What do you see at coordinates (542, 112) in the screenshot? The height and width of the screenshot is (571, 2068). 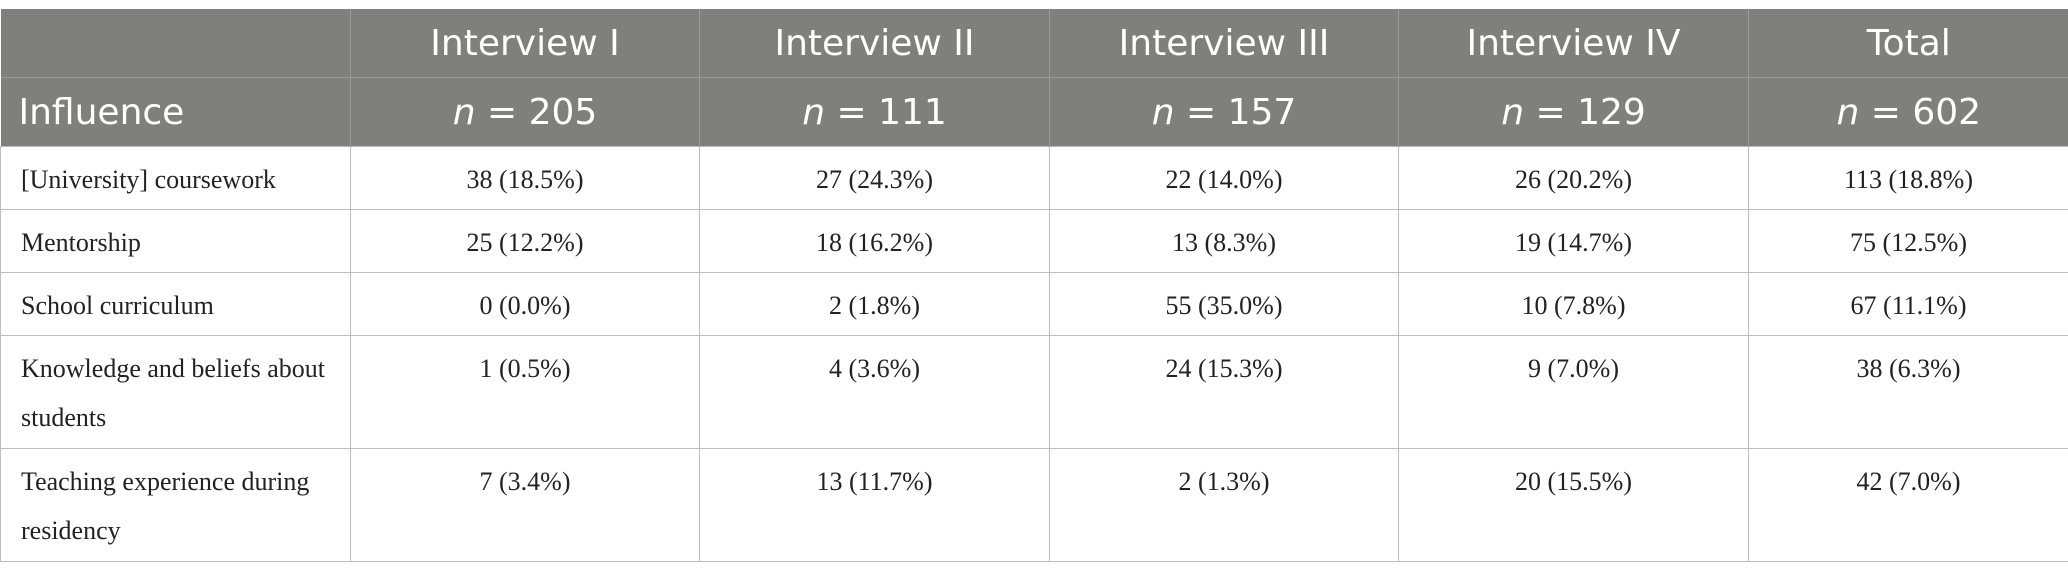 I see `count-value: = 205` at bounding box center [542, 112].